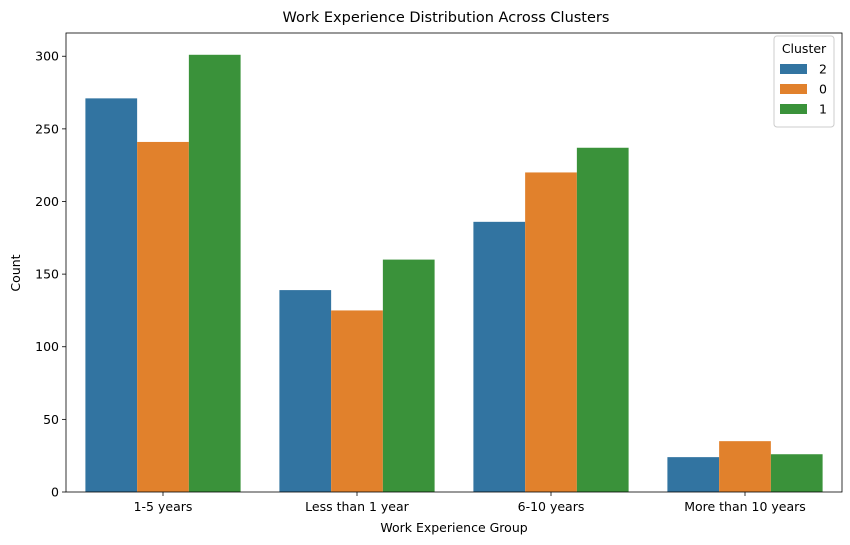  Describe the element at coordinates (551, 506) in the screenshot. I see `x-tick-label: 6-10 years` at that location.